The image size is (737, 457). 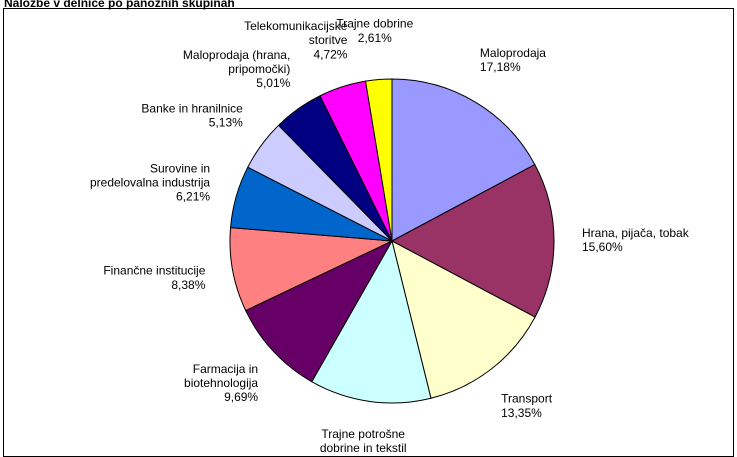 I want to click on slice-label: Maloprodaja (hrana, pripomočki), so click(x=236, y=62).